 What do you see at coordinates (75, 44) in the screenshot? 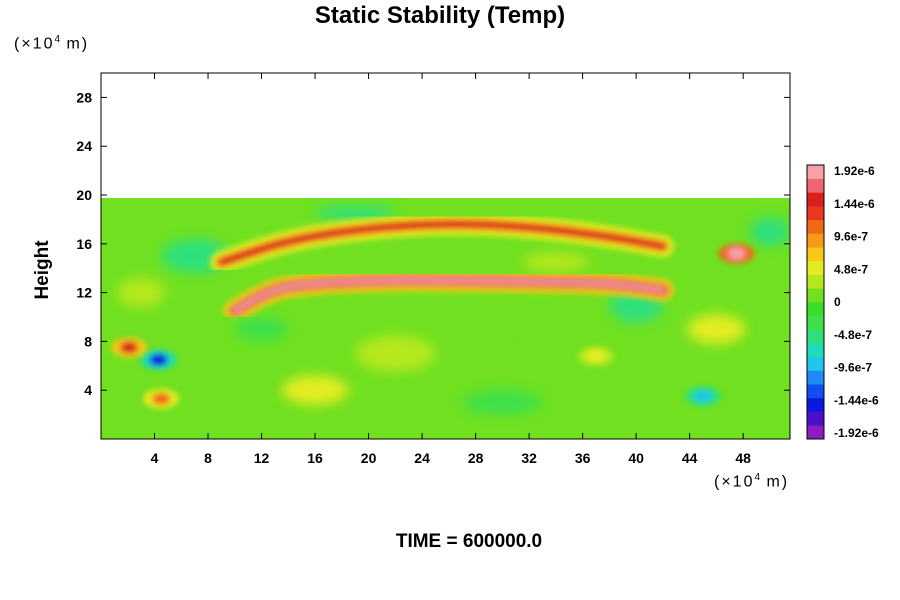
I see `y-unit-suffix: m)` at bounding box center [75, 44].